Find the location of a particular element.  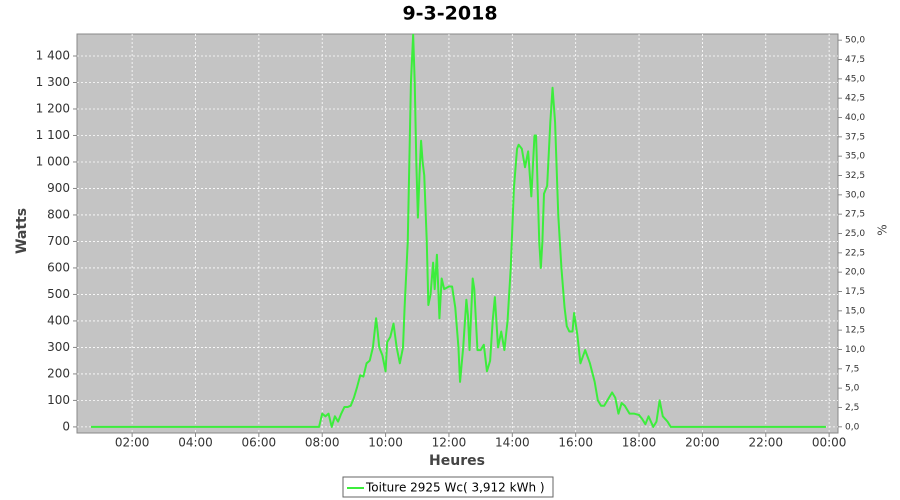

y2-tick-label: 12,5 is located at coordinates (855, 331).